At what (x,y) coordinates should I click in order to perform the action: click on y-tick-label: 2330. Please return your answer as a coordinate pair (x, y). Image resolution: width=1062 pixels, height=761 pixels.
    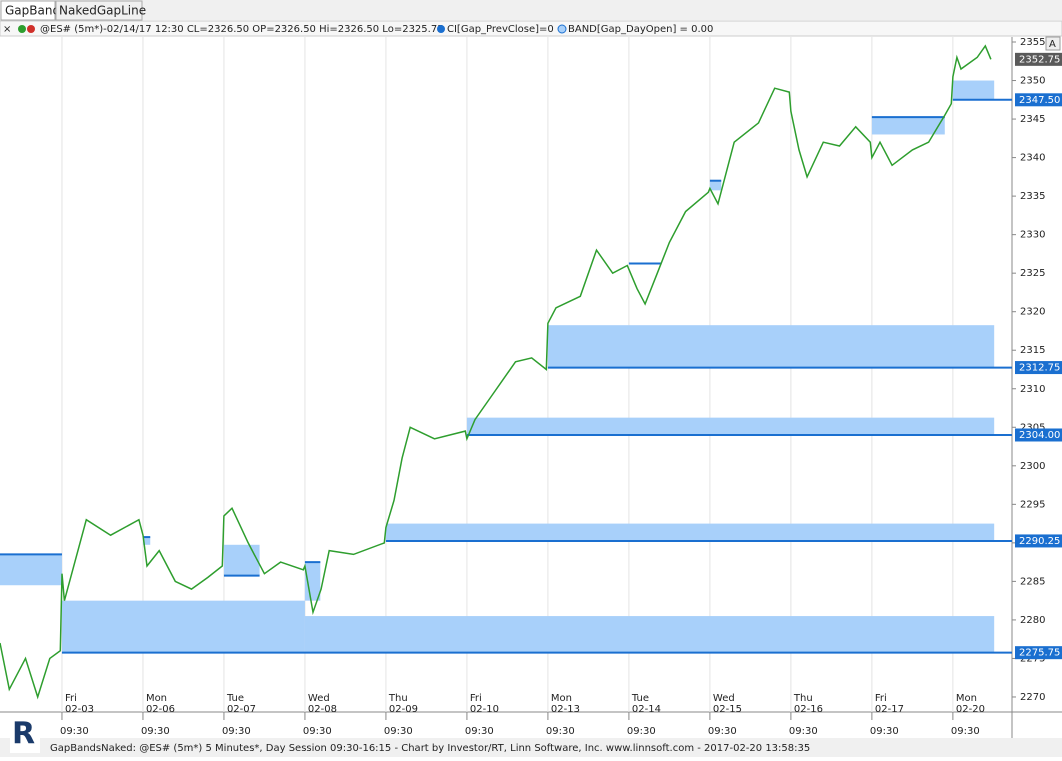
    Looking at the image, I should click on (1032, 235).